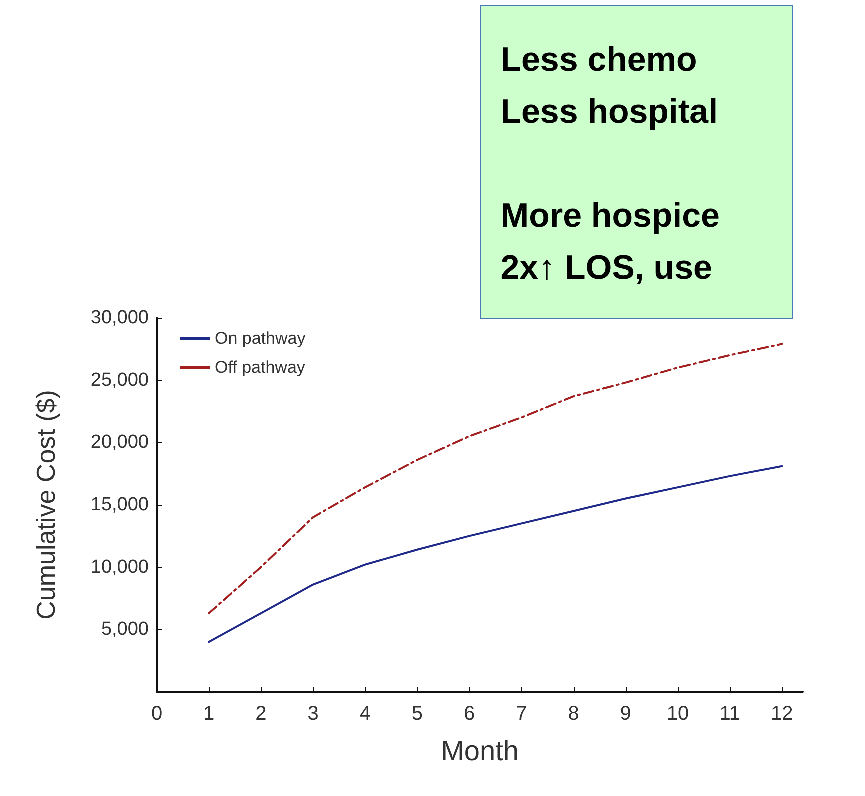 The height and width of the screenshot is (796, 865). Describe the element at coordinates (260, 367) in the screenshot. I see `legend-label: Off pathway` at that location.